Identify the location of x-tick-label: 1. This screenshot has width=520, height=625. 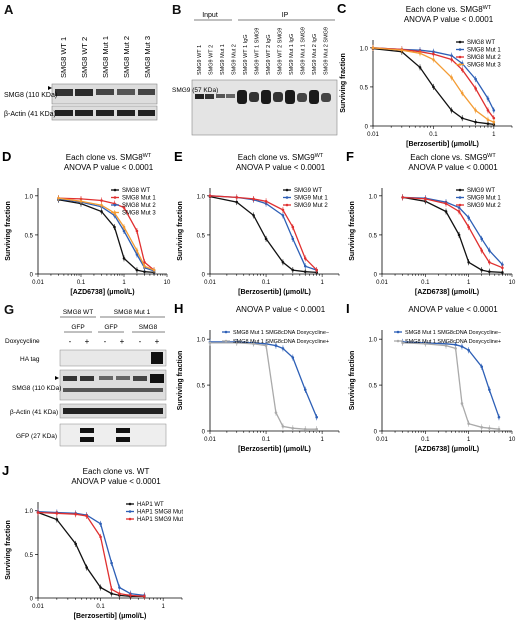
(163, 607).